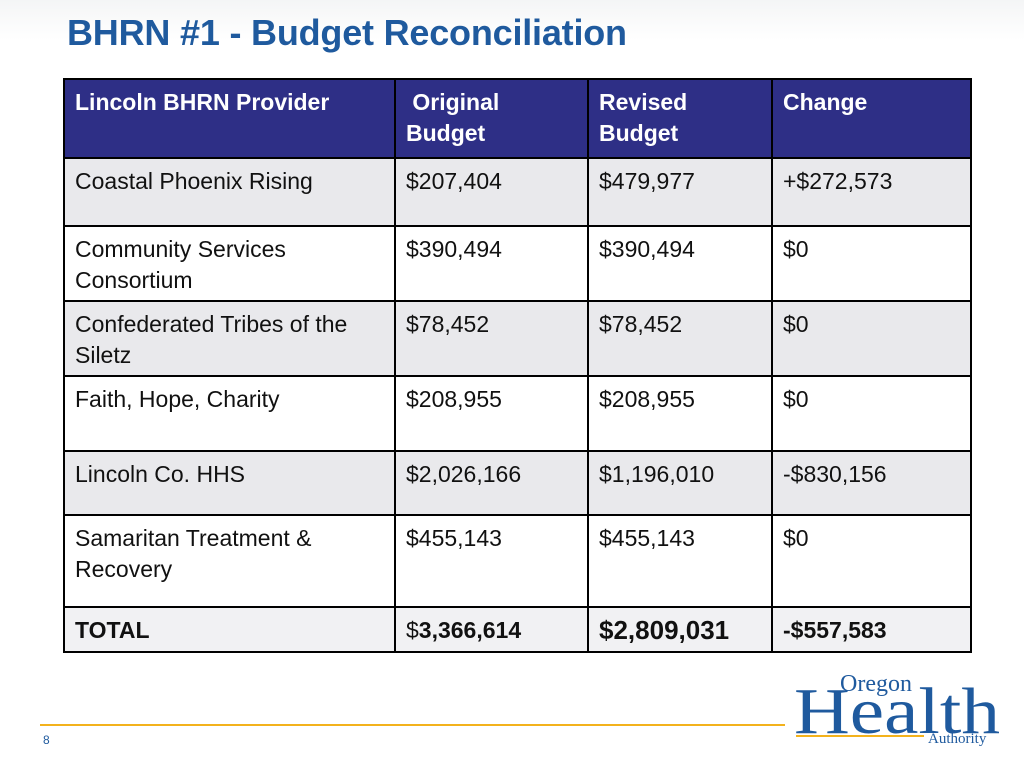 Image resolution: width=1024 pixels, height=768 pixels. I want to click on original-budget-cell: $390,494, so click(491, 263).